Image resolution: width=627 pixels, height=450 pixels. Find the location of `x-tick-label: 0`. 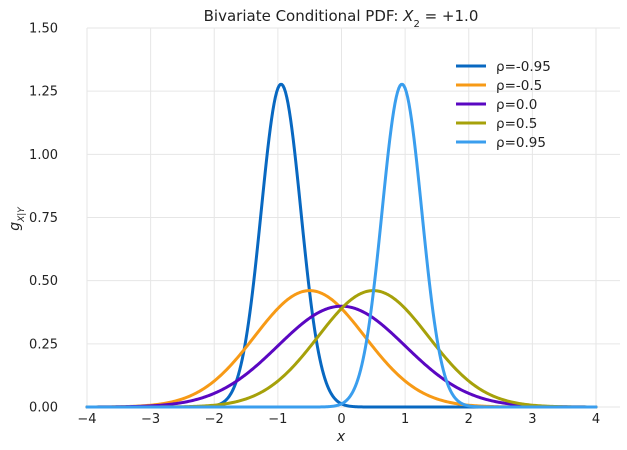

x-tick-label: 0 is located at coordinates (341, 419).